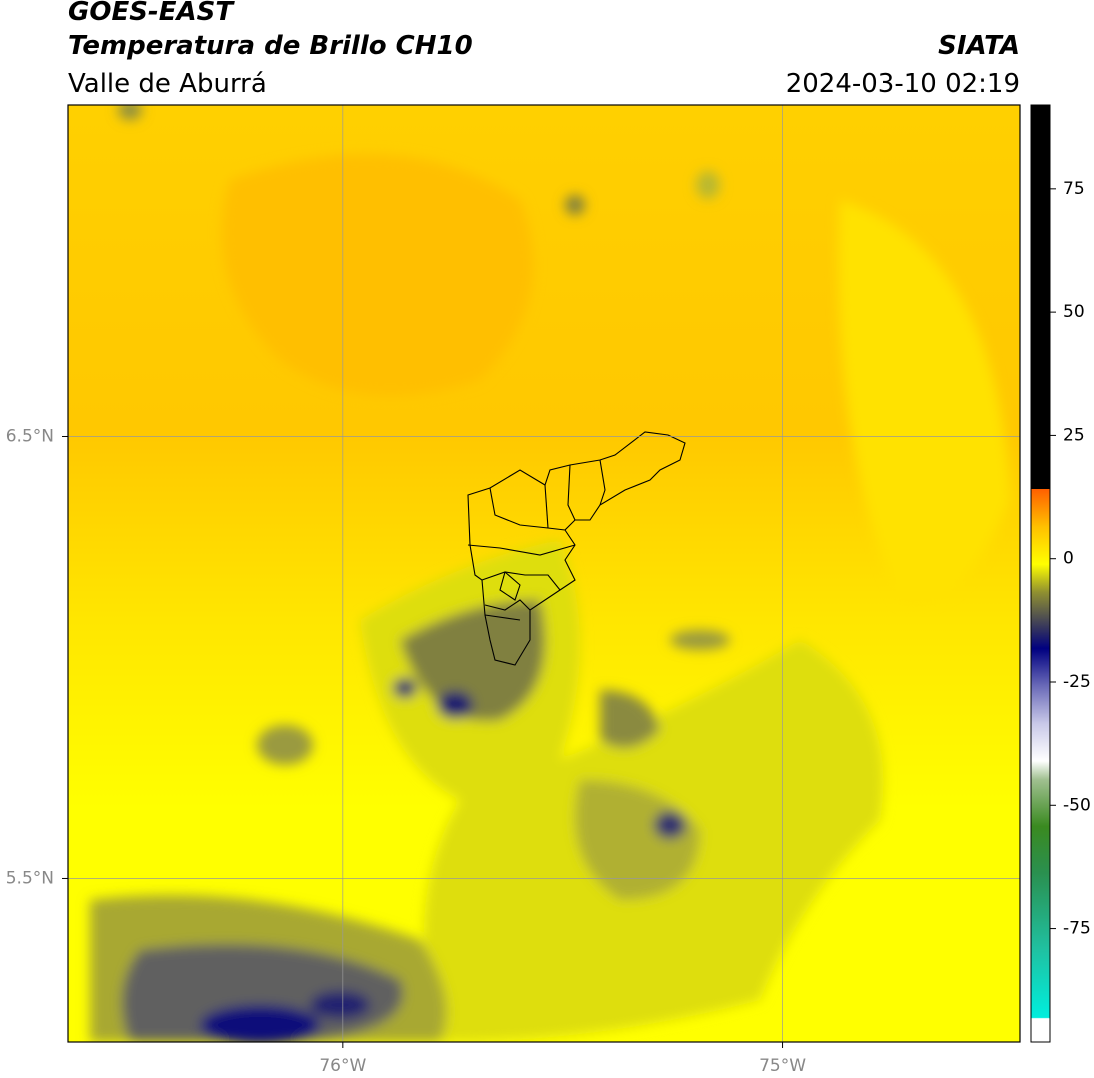 This screenshot has width=1094, height=1078. What do you see at coordinates (903, 84) in the screenshot?
I see `datetime: 2024-03-10 02:19` at bounding box center [903, 84].